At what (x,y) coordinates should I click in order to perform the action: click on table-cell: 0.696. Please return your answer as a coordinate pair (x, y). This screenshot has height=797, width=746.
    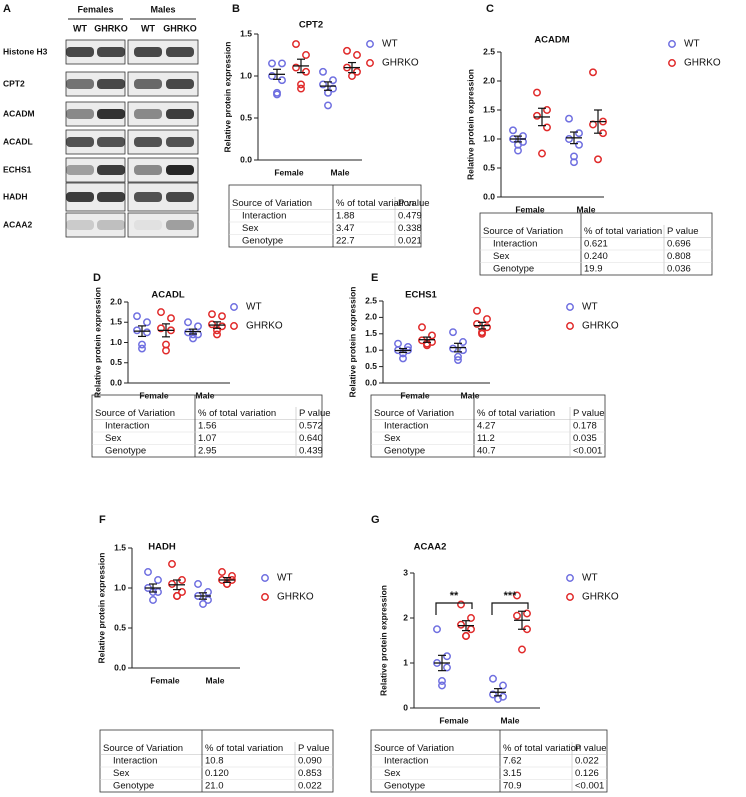
    Looking at the image, I should click on (679, 243).